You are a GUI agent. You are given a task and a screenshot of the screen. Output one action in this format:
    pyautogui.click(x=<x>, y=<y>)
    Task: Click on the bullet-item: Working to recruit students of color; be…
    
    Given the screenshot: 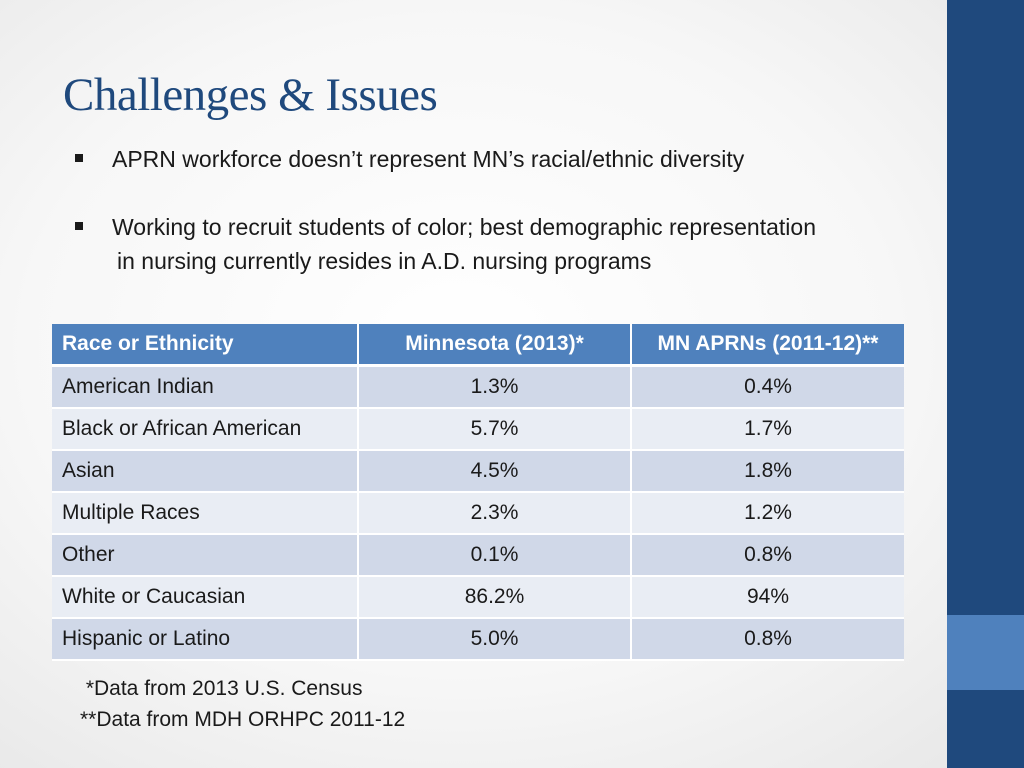 What is the action you would take?
    pyautogui.click(x=505, y=244)
    